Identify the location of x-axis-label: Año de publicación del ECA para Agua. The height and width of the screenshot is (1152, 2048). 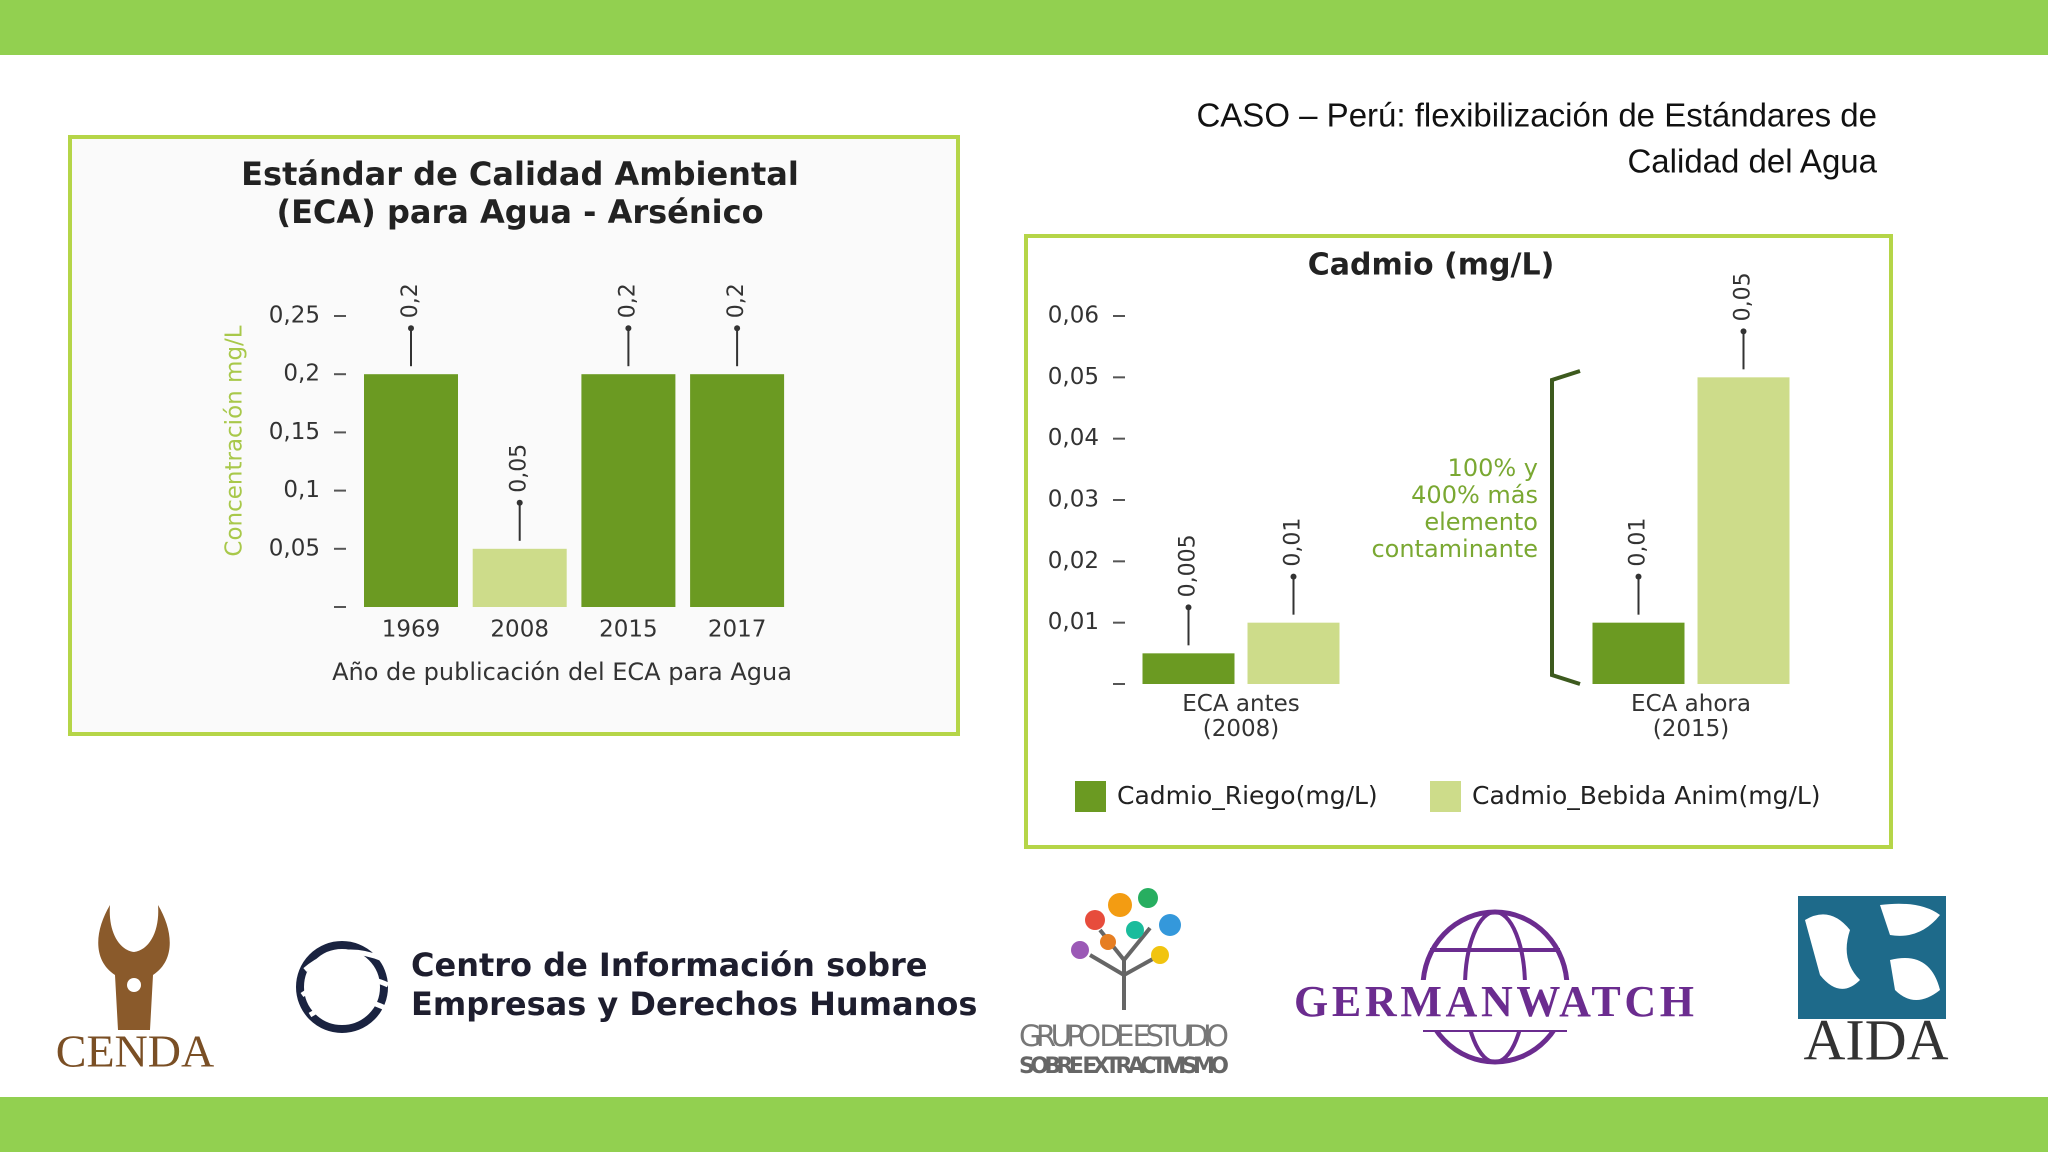
(562, 672).